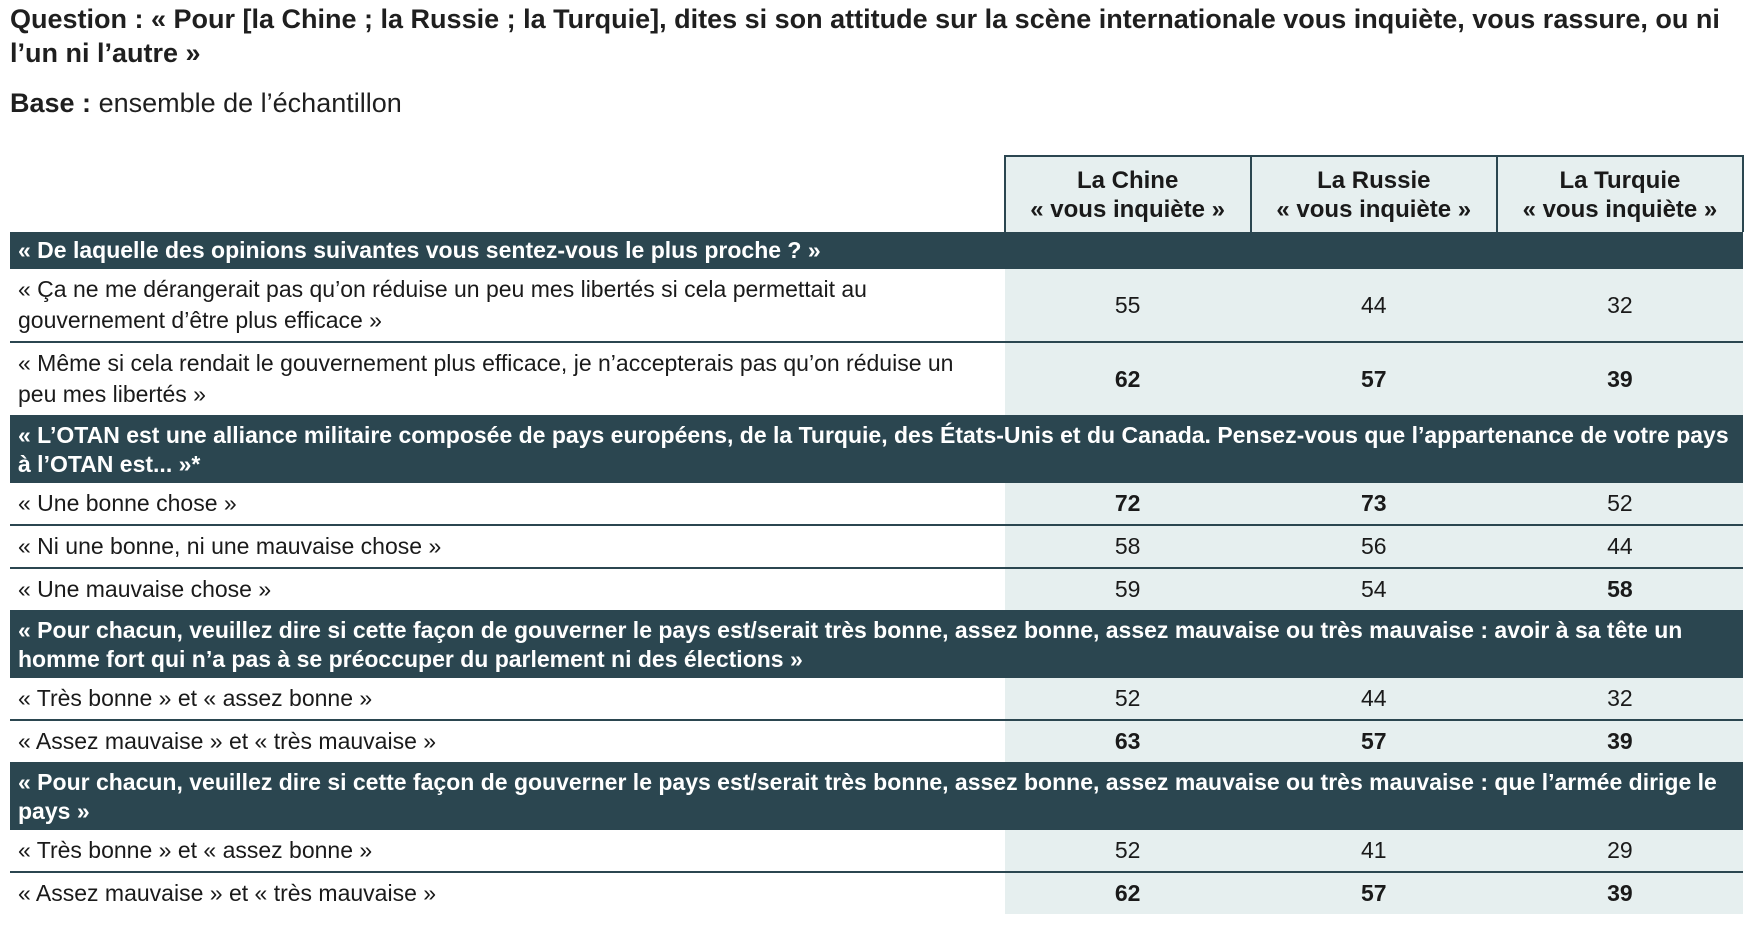 The image size is (1753, 946). What do you see at coordinates (1373, 504) in the screenshot?
I see `value-cell: 73` at bounding box center [1373, 504].